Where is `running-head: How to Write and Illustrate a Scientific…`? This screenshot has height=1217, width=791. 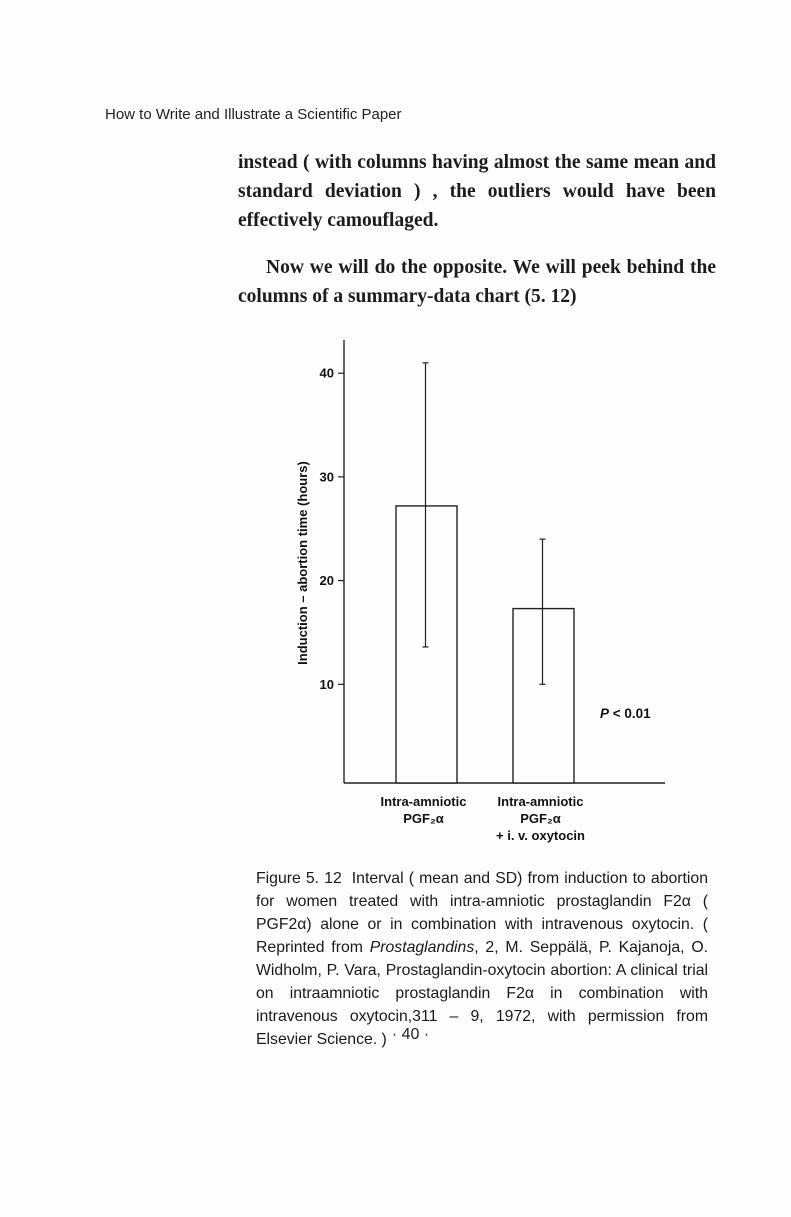 running-head: How to Write and Illustrate a Scientific… is located at coordinates (253, 114).